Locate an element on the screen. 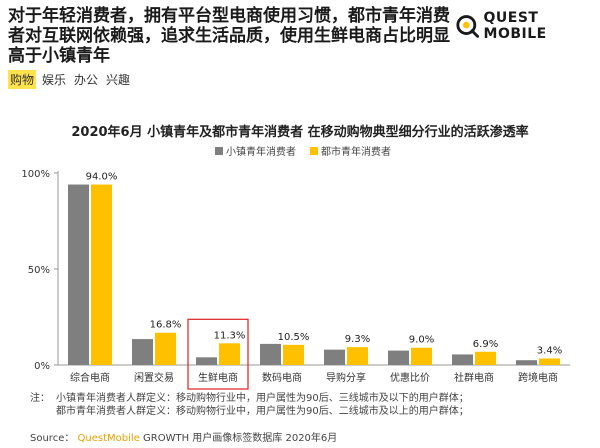  chart-legend: 小镇青年消费者 都市青年消费者 is located at coordinates (303, 150).